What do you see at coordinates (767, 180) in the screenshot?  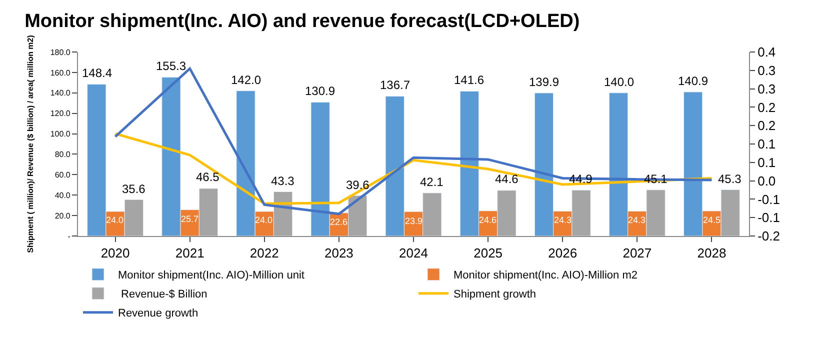 I see `y2-tick-label: 0.0` at bounding box center [767, 180].